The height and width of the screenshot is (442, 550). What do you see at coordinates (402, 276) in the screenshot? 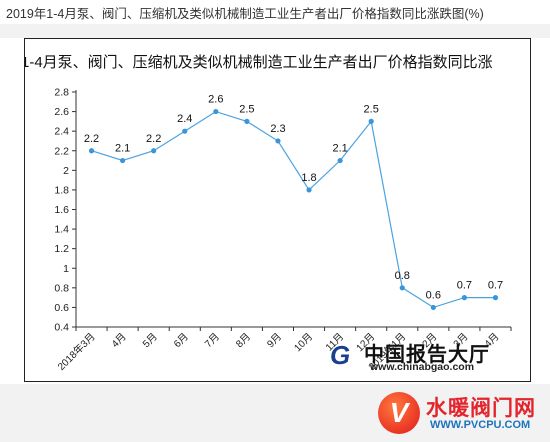
I see `data-label: 0.8` at bounding box center [402, 276].